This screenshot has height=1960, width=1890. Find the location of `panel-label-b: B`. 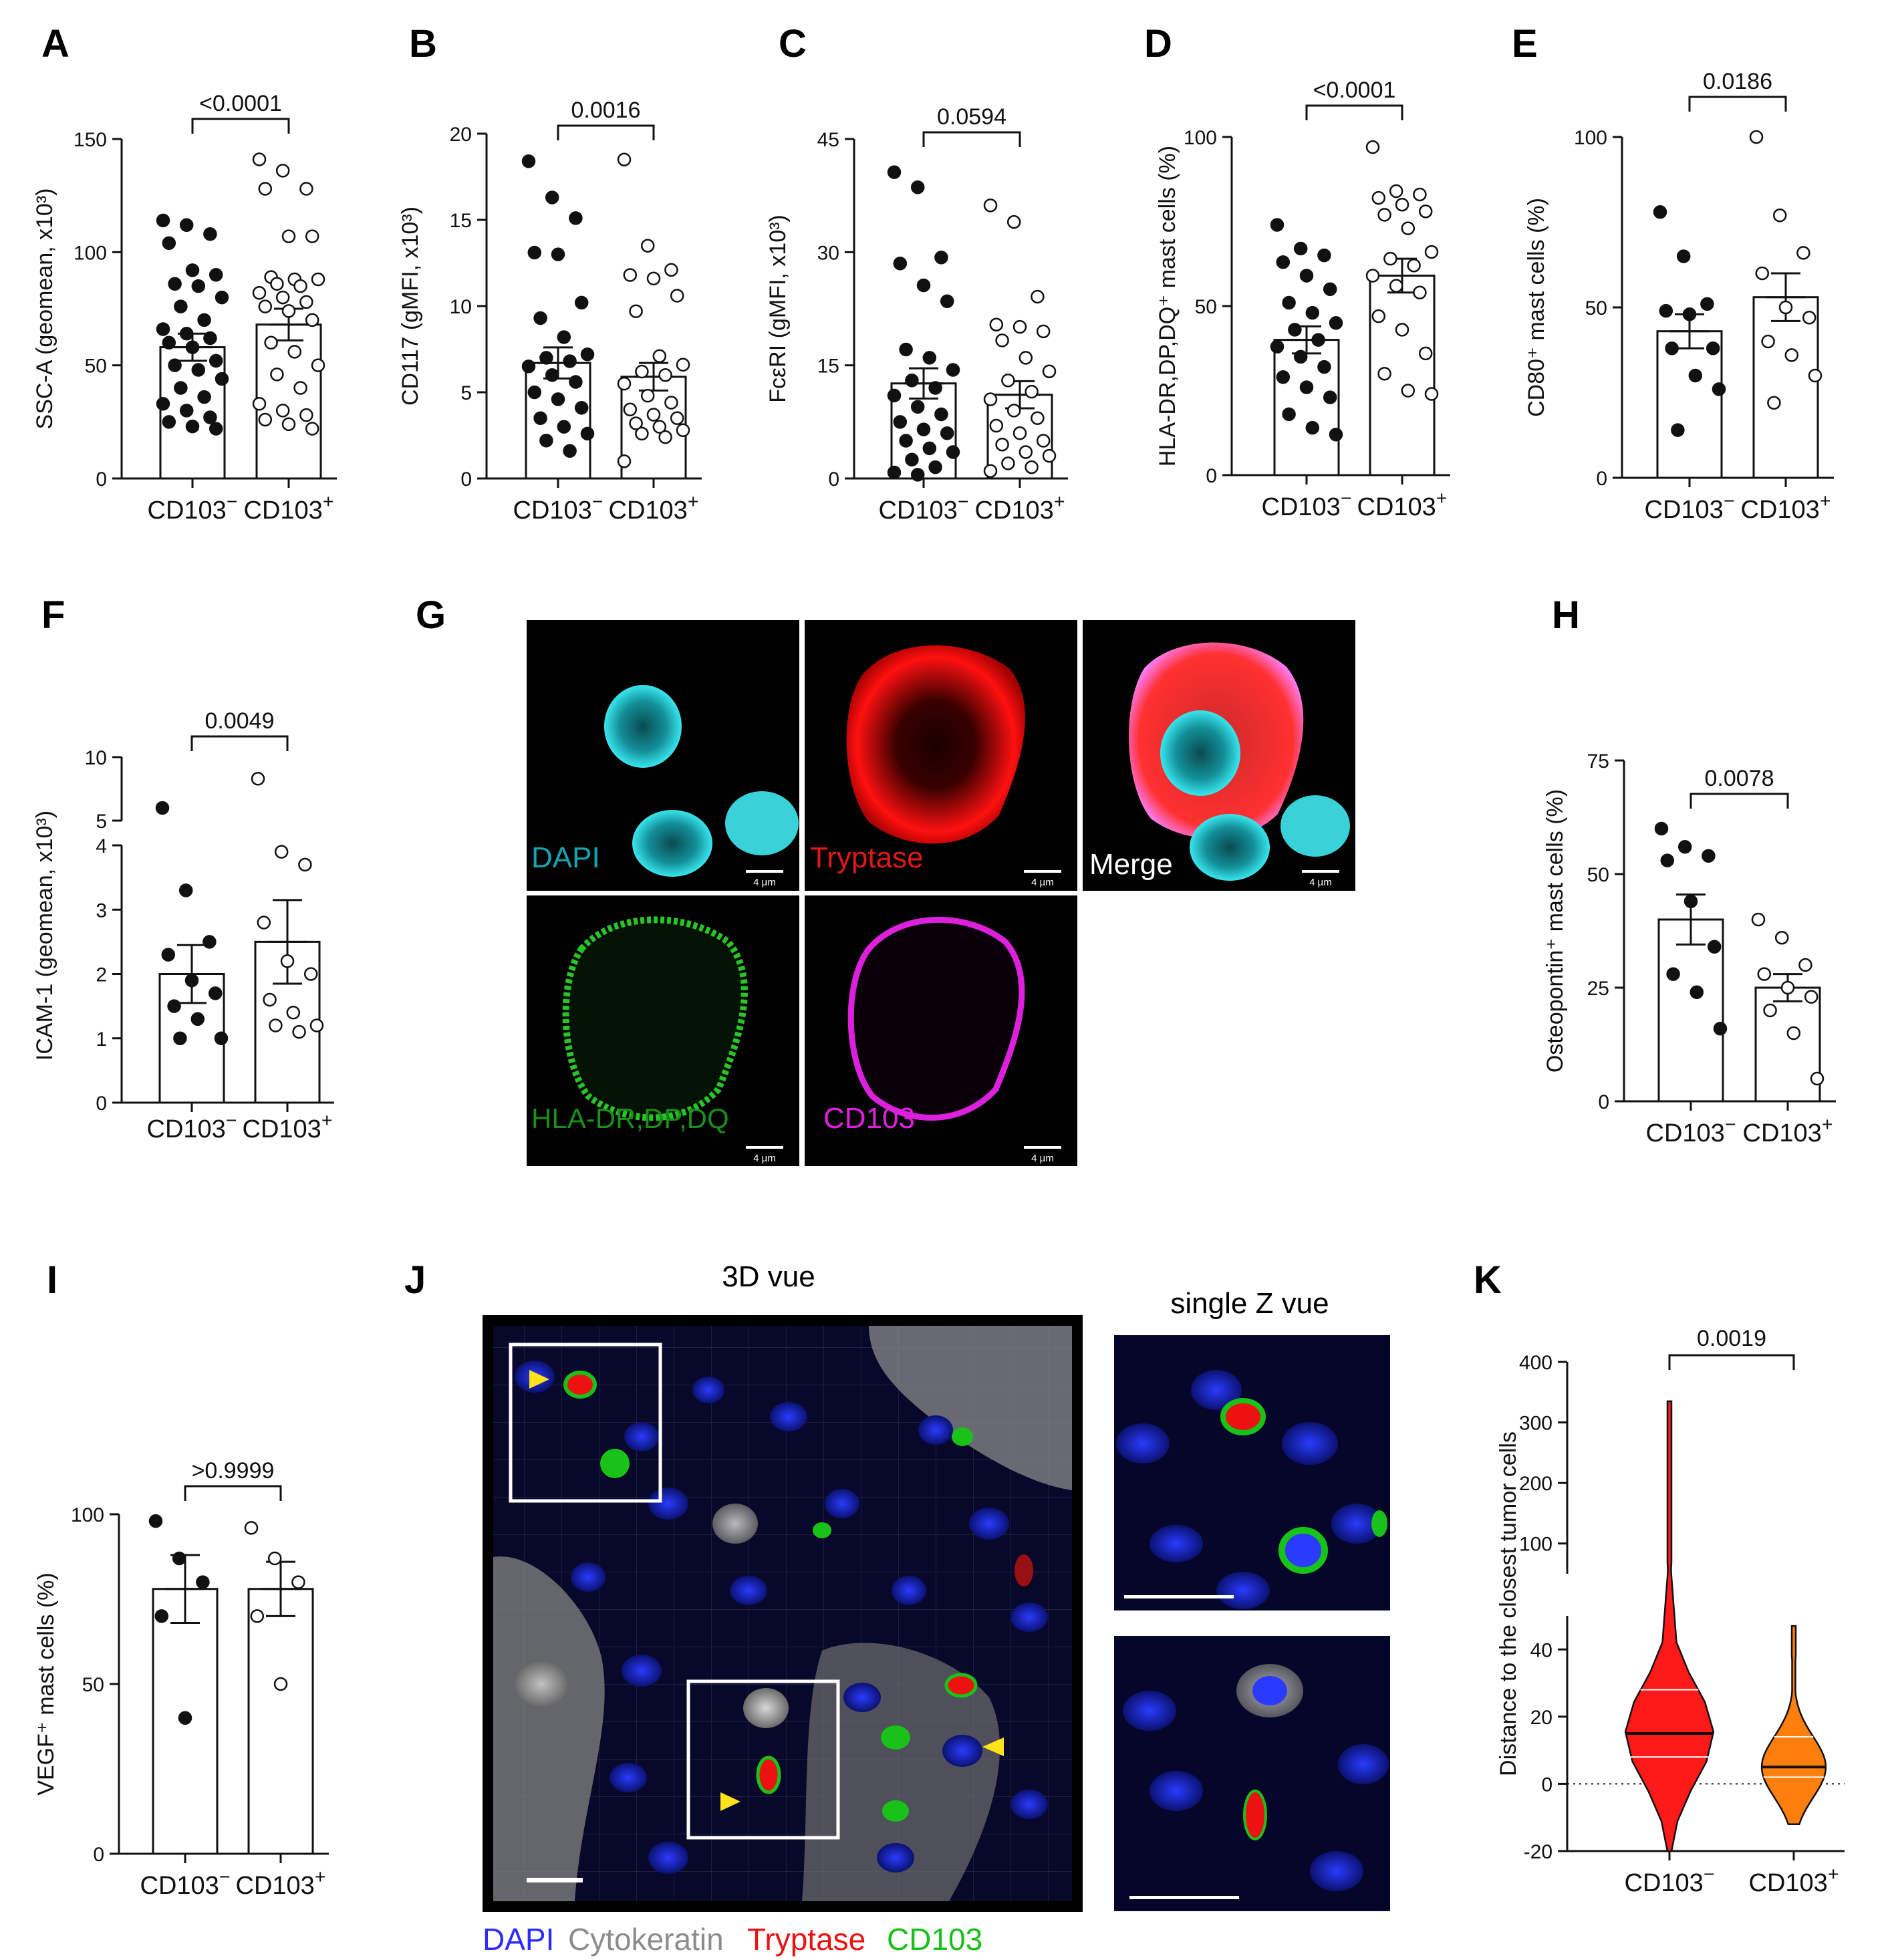

panel-label-b: B is located at coordinates (423, 43).